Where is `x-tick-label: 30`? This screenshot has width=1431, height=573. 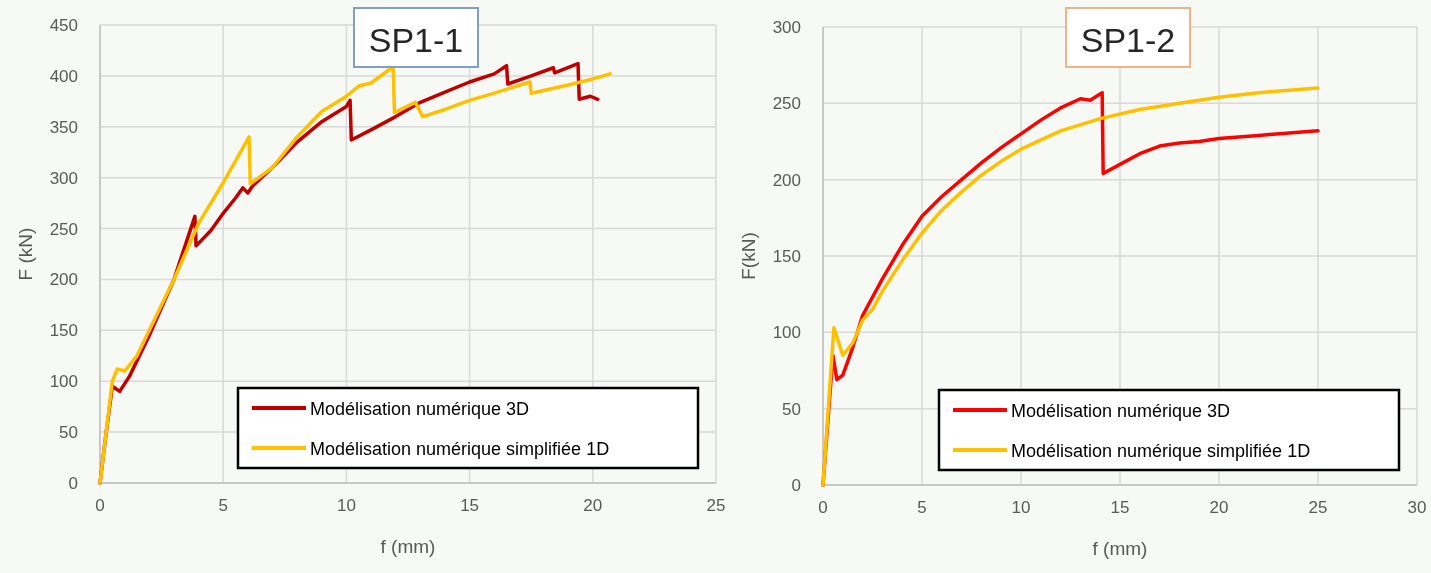
x-tick-label: 30 is located at coordinates (1417, 507).